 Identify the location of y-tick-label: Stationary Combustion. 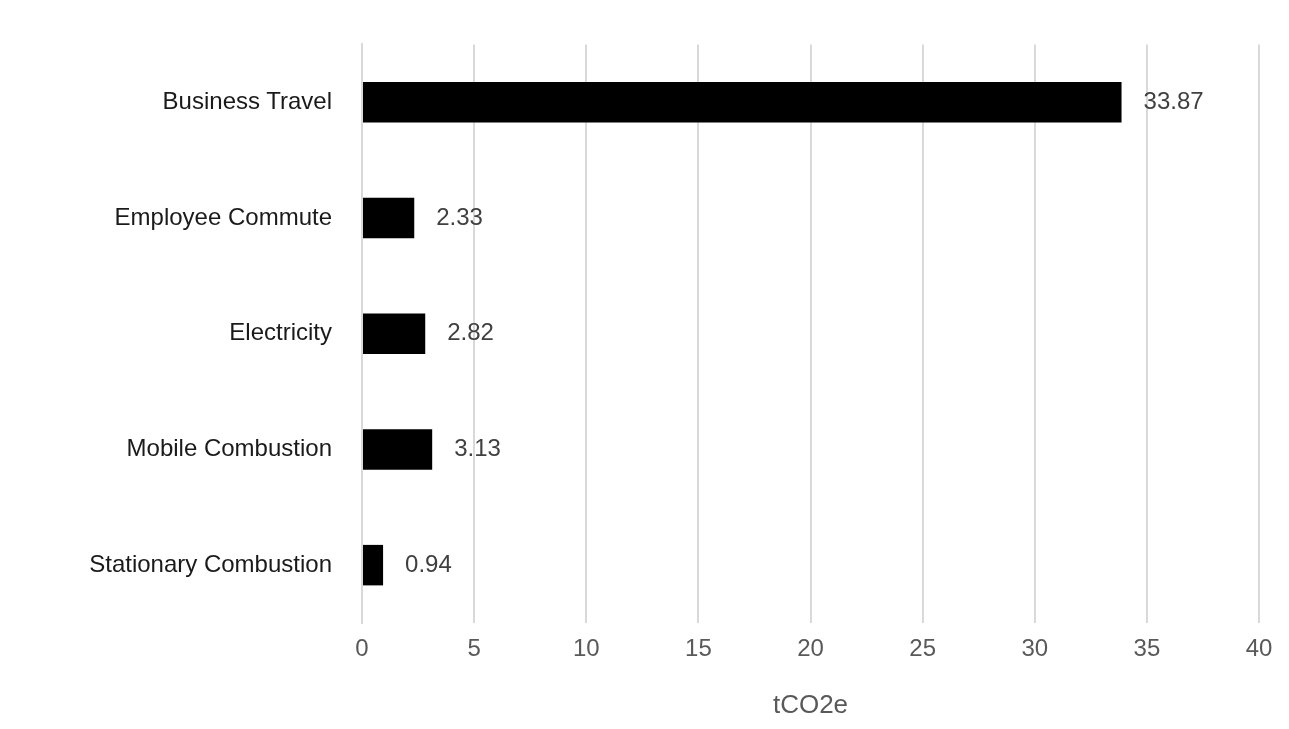
(210, 563).